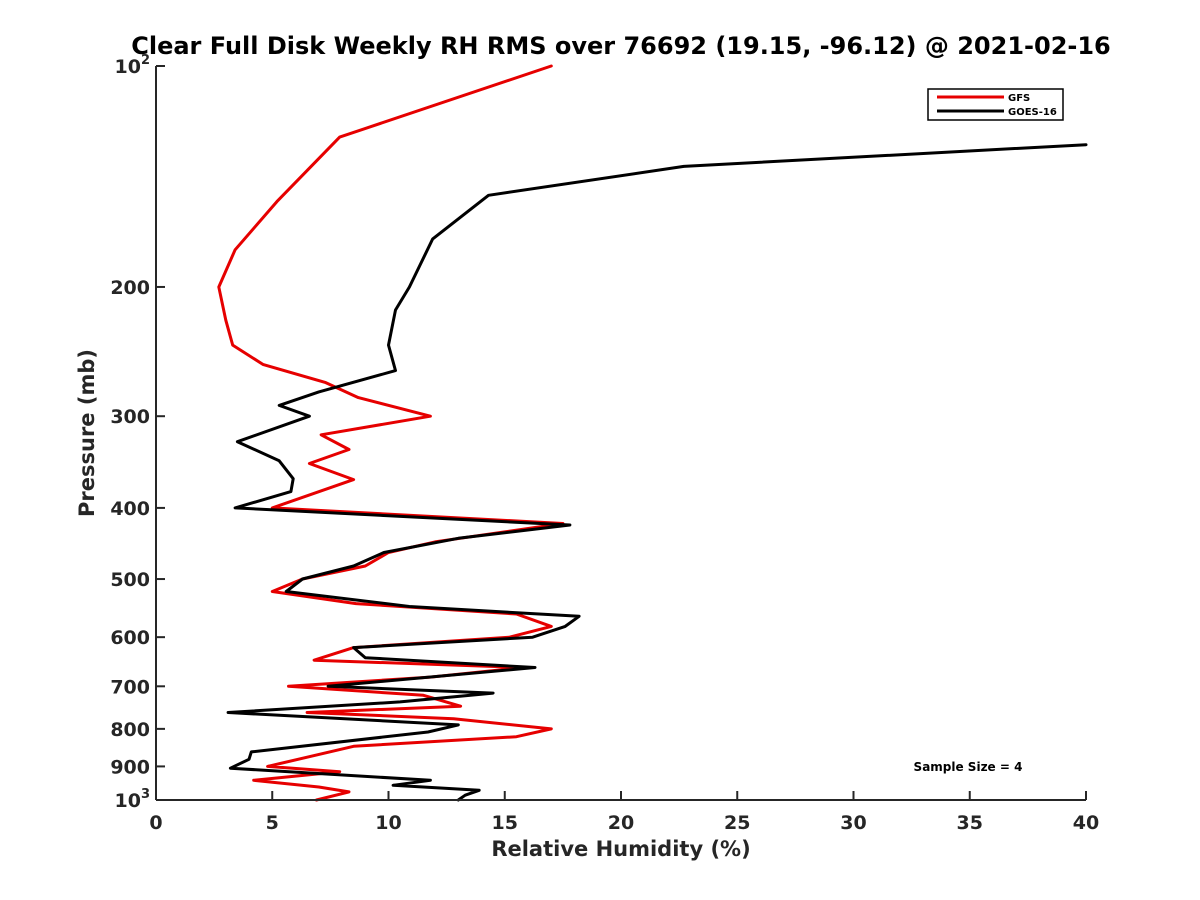 The height and width of the screenshot is (900, 1200). I want to click on x-tick-label: 40, so click(1086, 823).